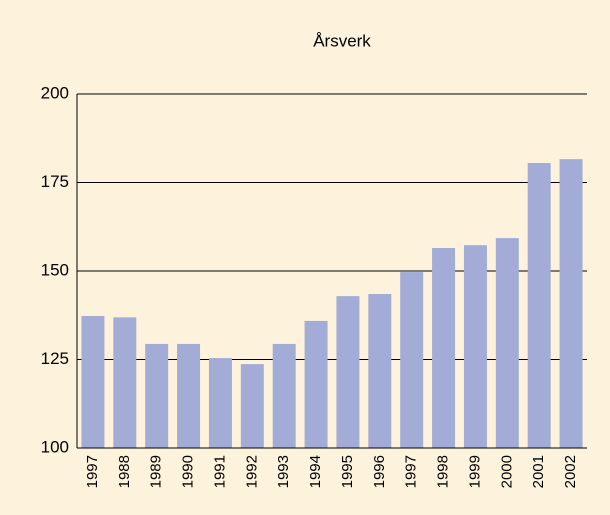 Image resolution: width=610 pixels, height=515 pixels. I want to click on x-tick-label: 1991, so click(219, 471).